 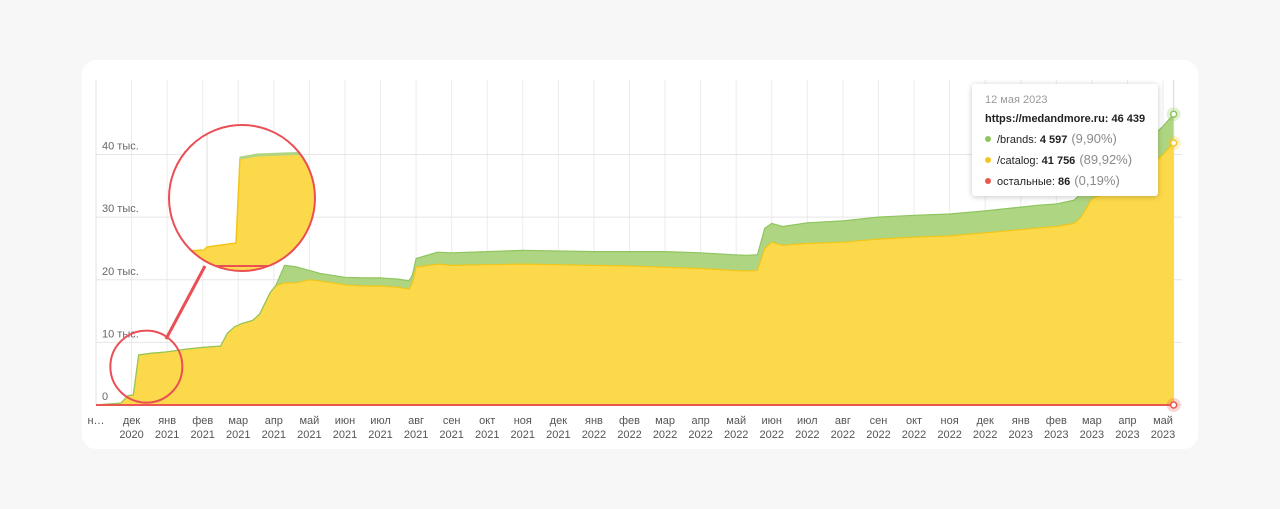 What do you see at coordinates (1018, 161) in the screenshot?
I see `tooltip-row-label: /catalog:` at bounding box center [1018, 161].